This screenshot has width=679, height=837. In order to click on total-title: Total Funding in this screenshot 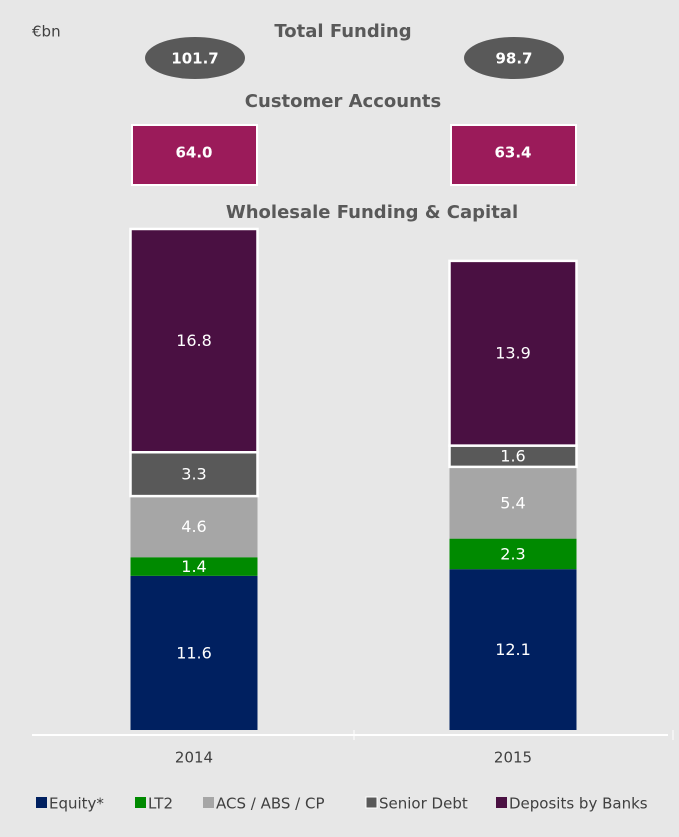, I will do `click(342, 31)`.